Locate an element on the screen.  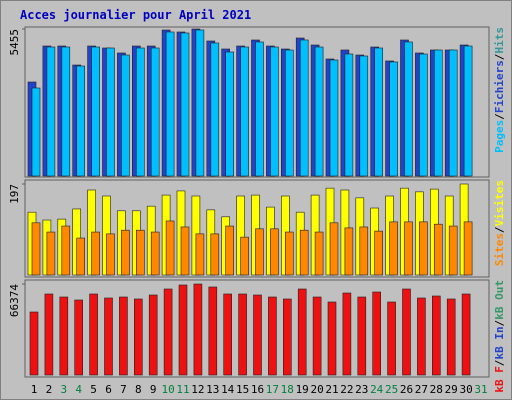
x-tick-label: 4 is located at coordinates (78, 389).